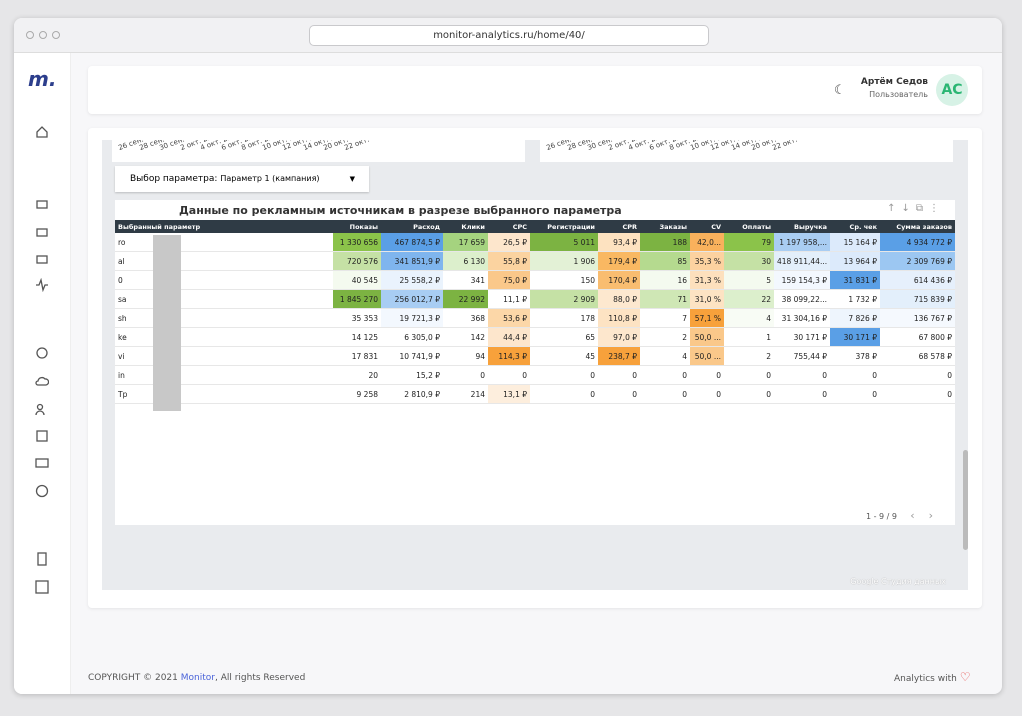 The height and width of the screenshot is (716, 1022). Describe the element at coordinates (224, 226) in the screenshot. I see `column-header: Выбранный параметр` at that location.